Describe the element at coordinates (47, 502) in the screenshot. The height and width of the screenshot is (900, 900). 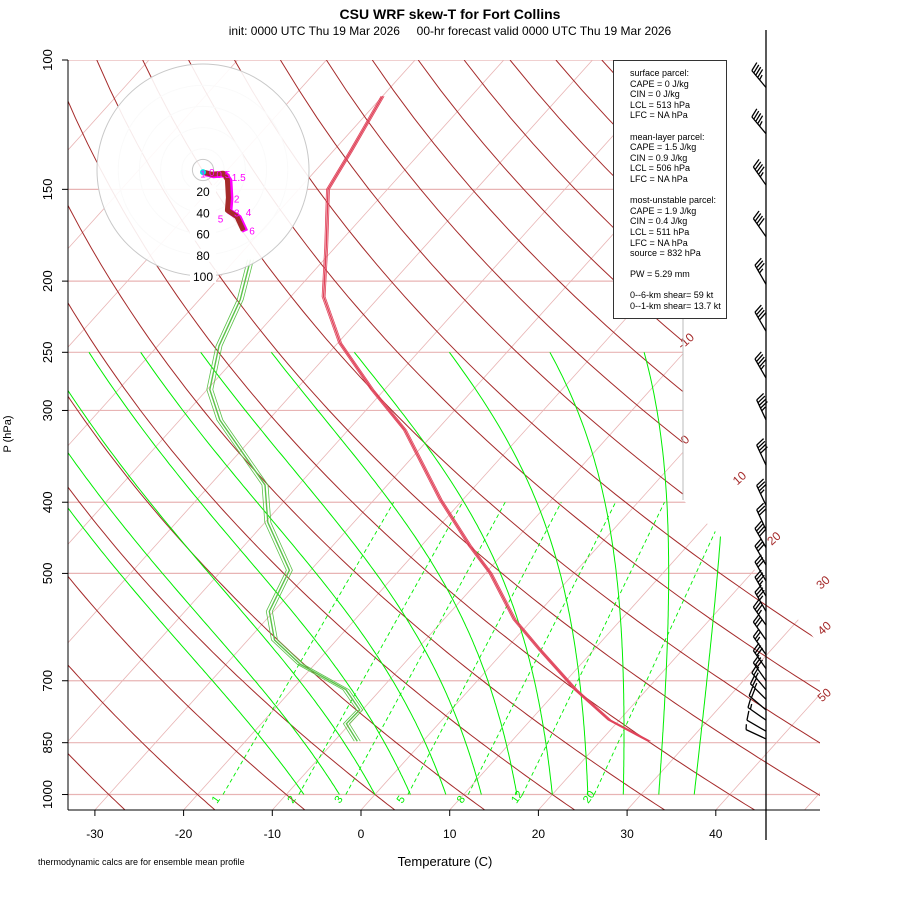
I see `y-tick-label: 400` at that location.